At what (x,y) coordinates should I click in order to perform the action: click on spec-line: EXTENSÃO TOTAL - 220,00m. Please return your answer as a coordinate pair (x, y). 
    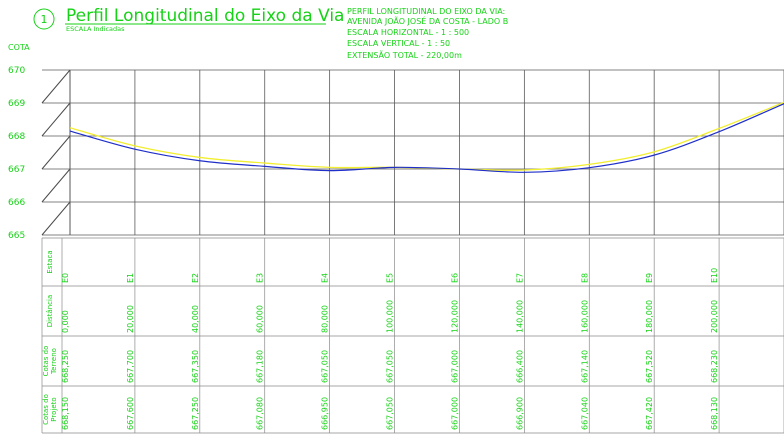
    Looking at the image, I should click on (404, 55).